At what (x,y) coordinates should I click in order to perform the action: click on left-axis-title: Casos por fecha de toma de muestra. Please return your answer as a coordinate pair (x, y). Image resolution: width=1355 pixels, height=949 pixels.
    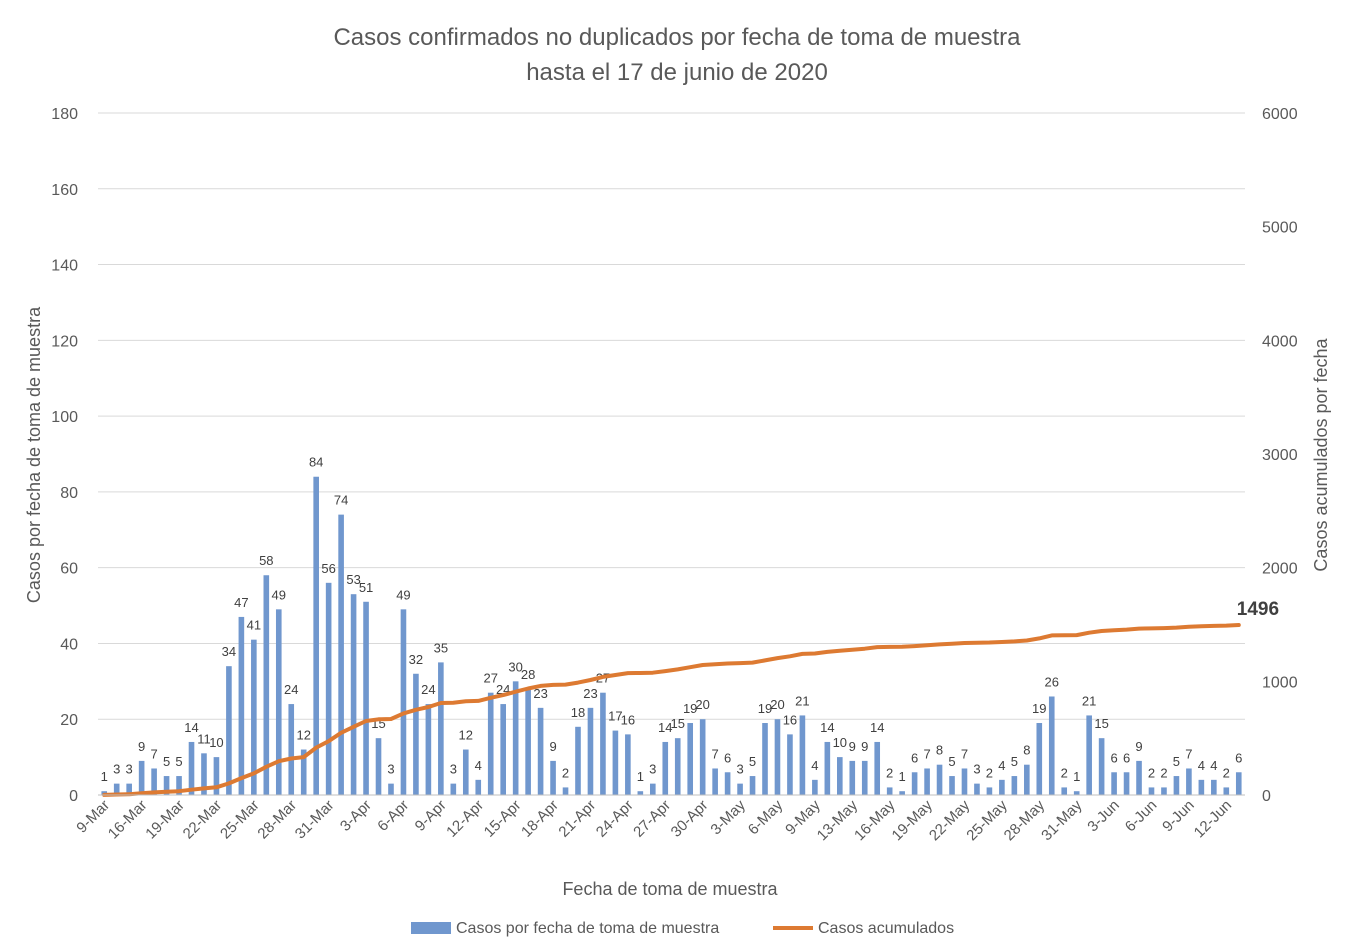
    Looking at the image, I should click on (34, 454).